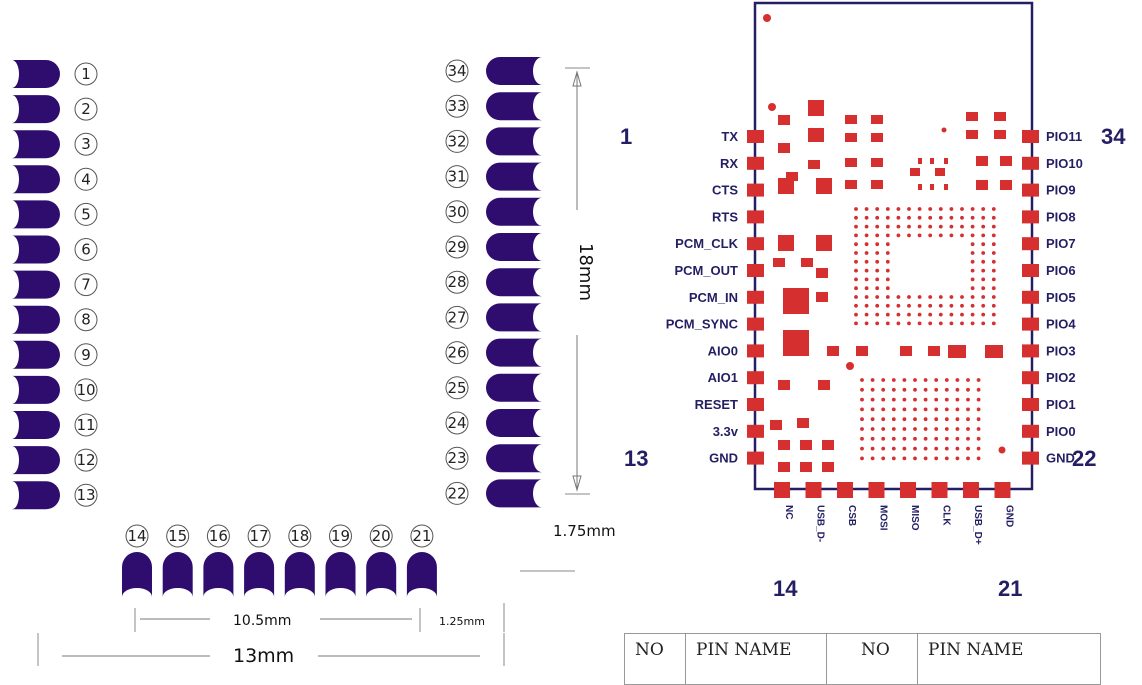 This screenshot has height=685, width=1142. What do you see at coordinates (381, 574) in the screenshot?
I see `bottom-pad` at bounding box center [381, 574].